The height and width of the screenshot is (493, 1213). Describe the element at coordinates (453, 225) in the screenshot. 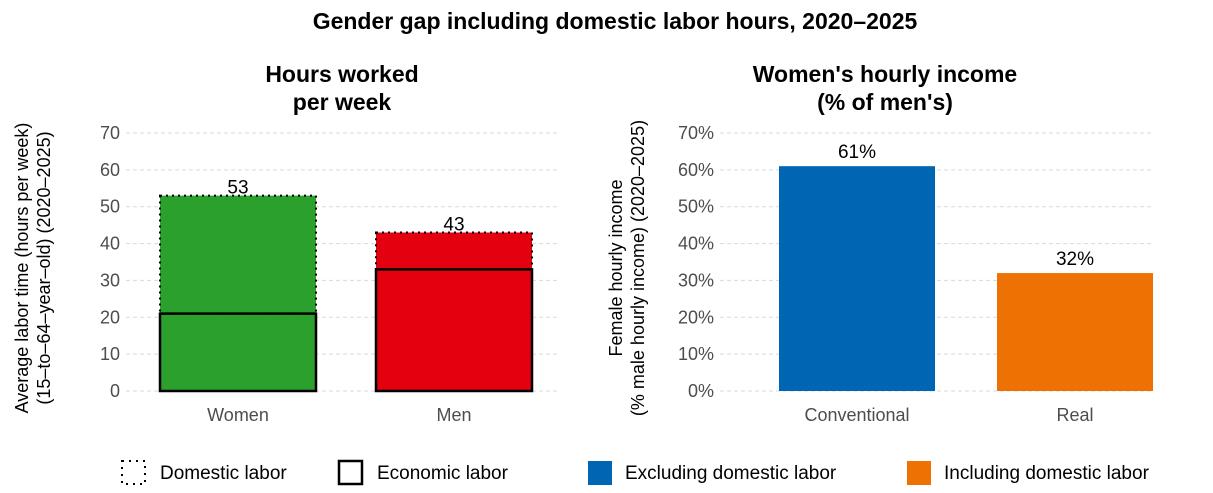

I see `hours-data-label: 43` at that location.